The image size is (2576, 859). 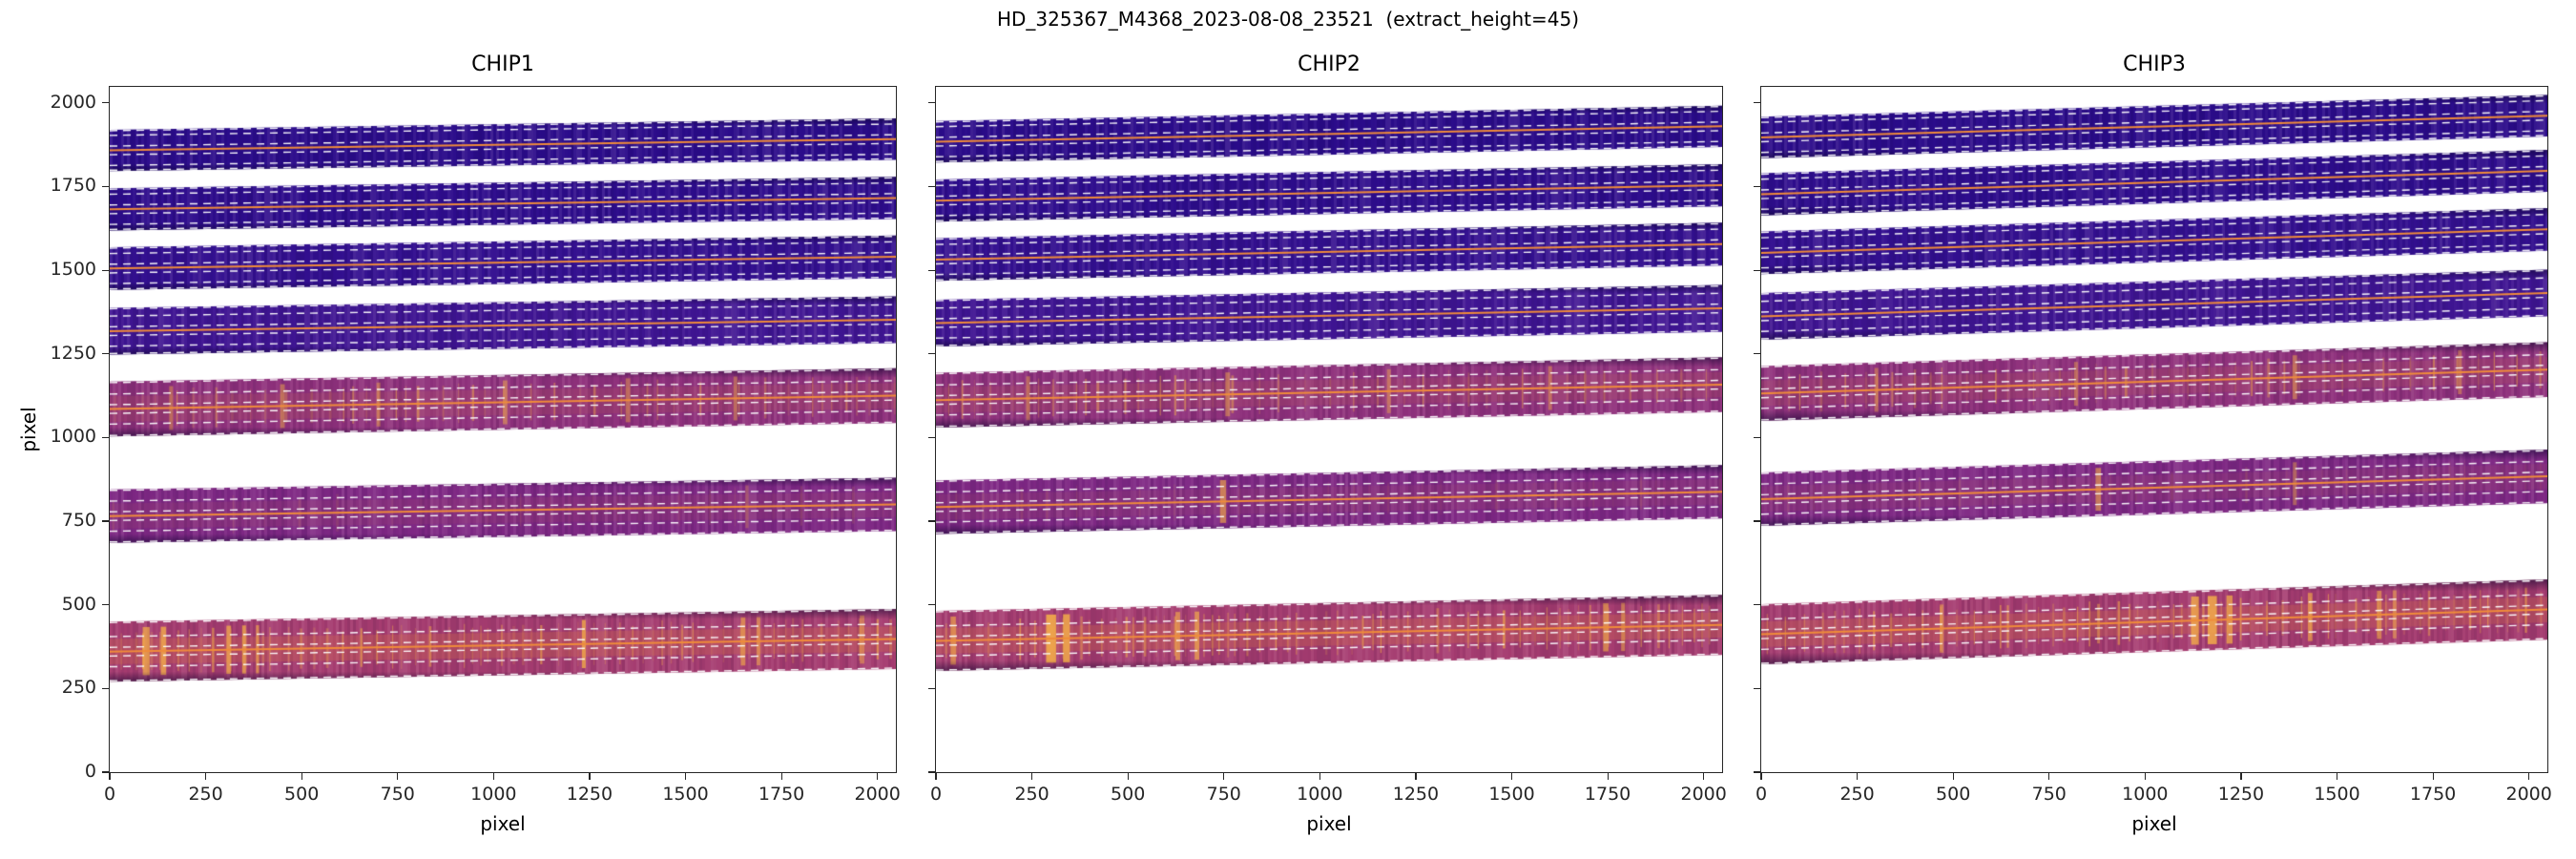 I want to click on y-tick-label: 1000, so click(x=73, y=437).